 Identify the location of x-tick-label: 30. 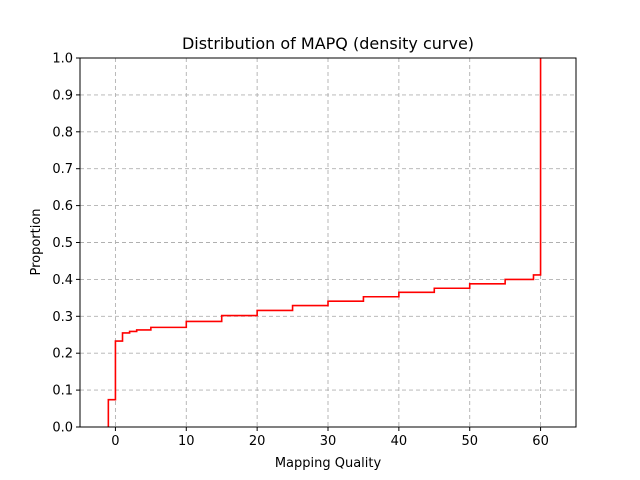
(328, 441).